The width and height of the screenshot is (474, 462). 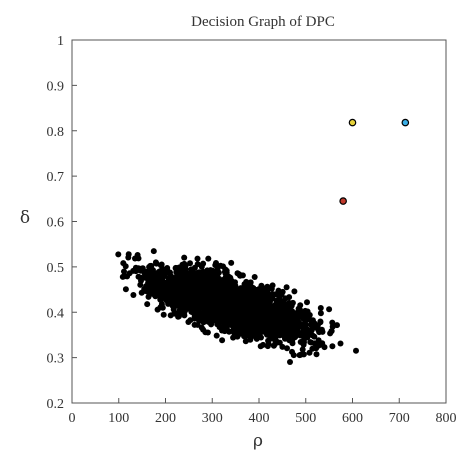 I want to click on x-tick-label: 100, so click(x=118, y=418).